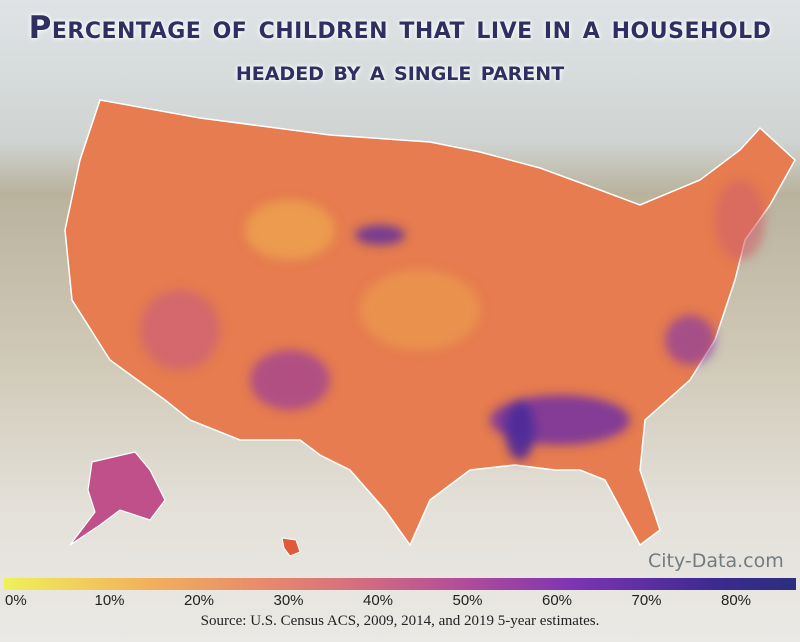 The height and width of the screenshot is (642, 800). Describe the element at coordinates (716, 561) in the screenshot. I see `city-data-watermark: City-Data.com` at that location.